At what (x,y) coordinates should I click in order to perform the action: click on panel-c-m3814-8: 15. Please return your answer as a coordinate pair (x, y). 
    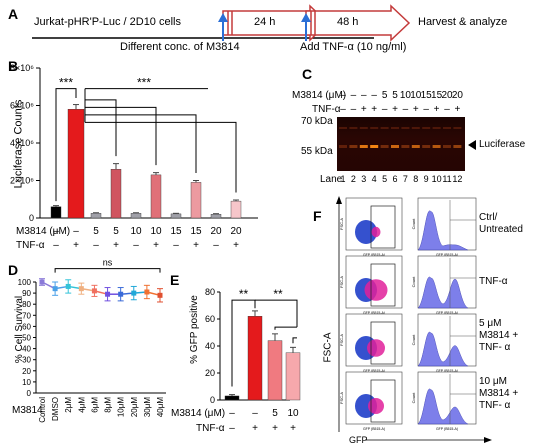
    Looking at the image, I should click on (426, 95).